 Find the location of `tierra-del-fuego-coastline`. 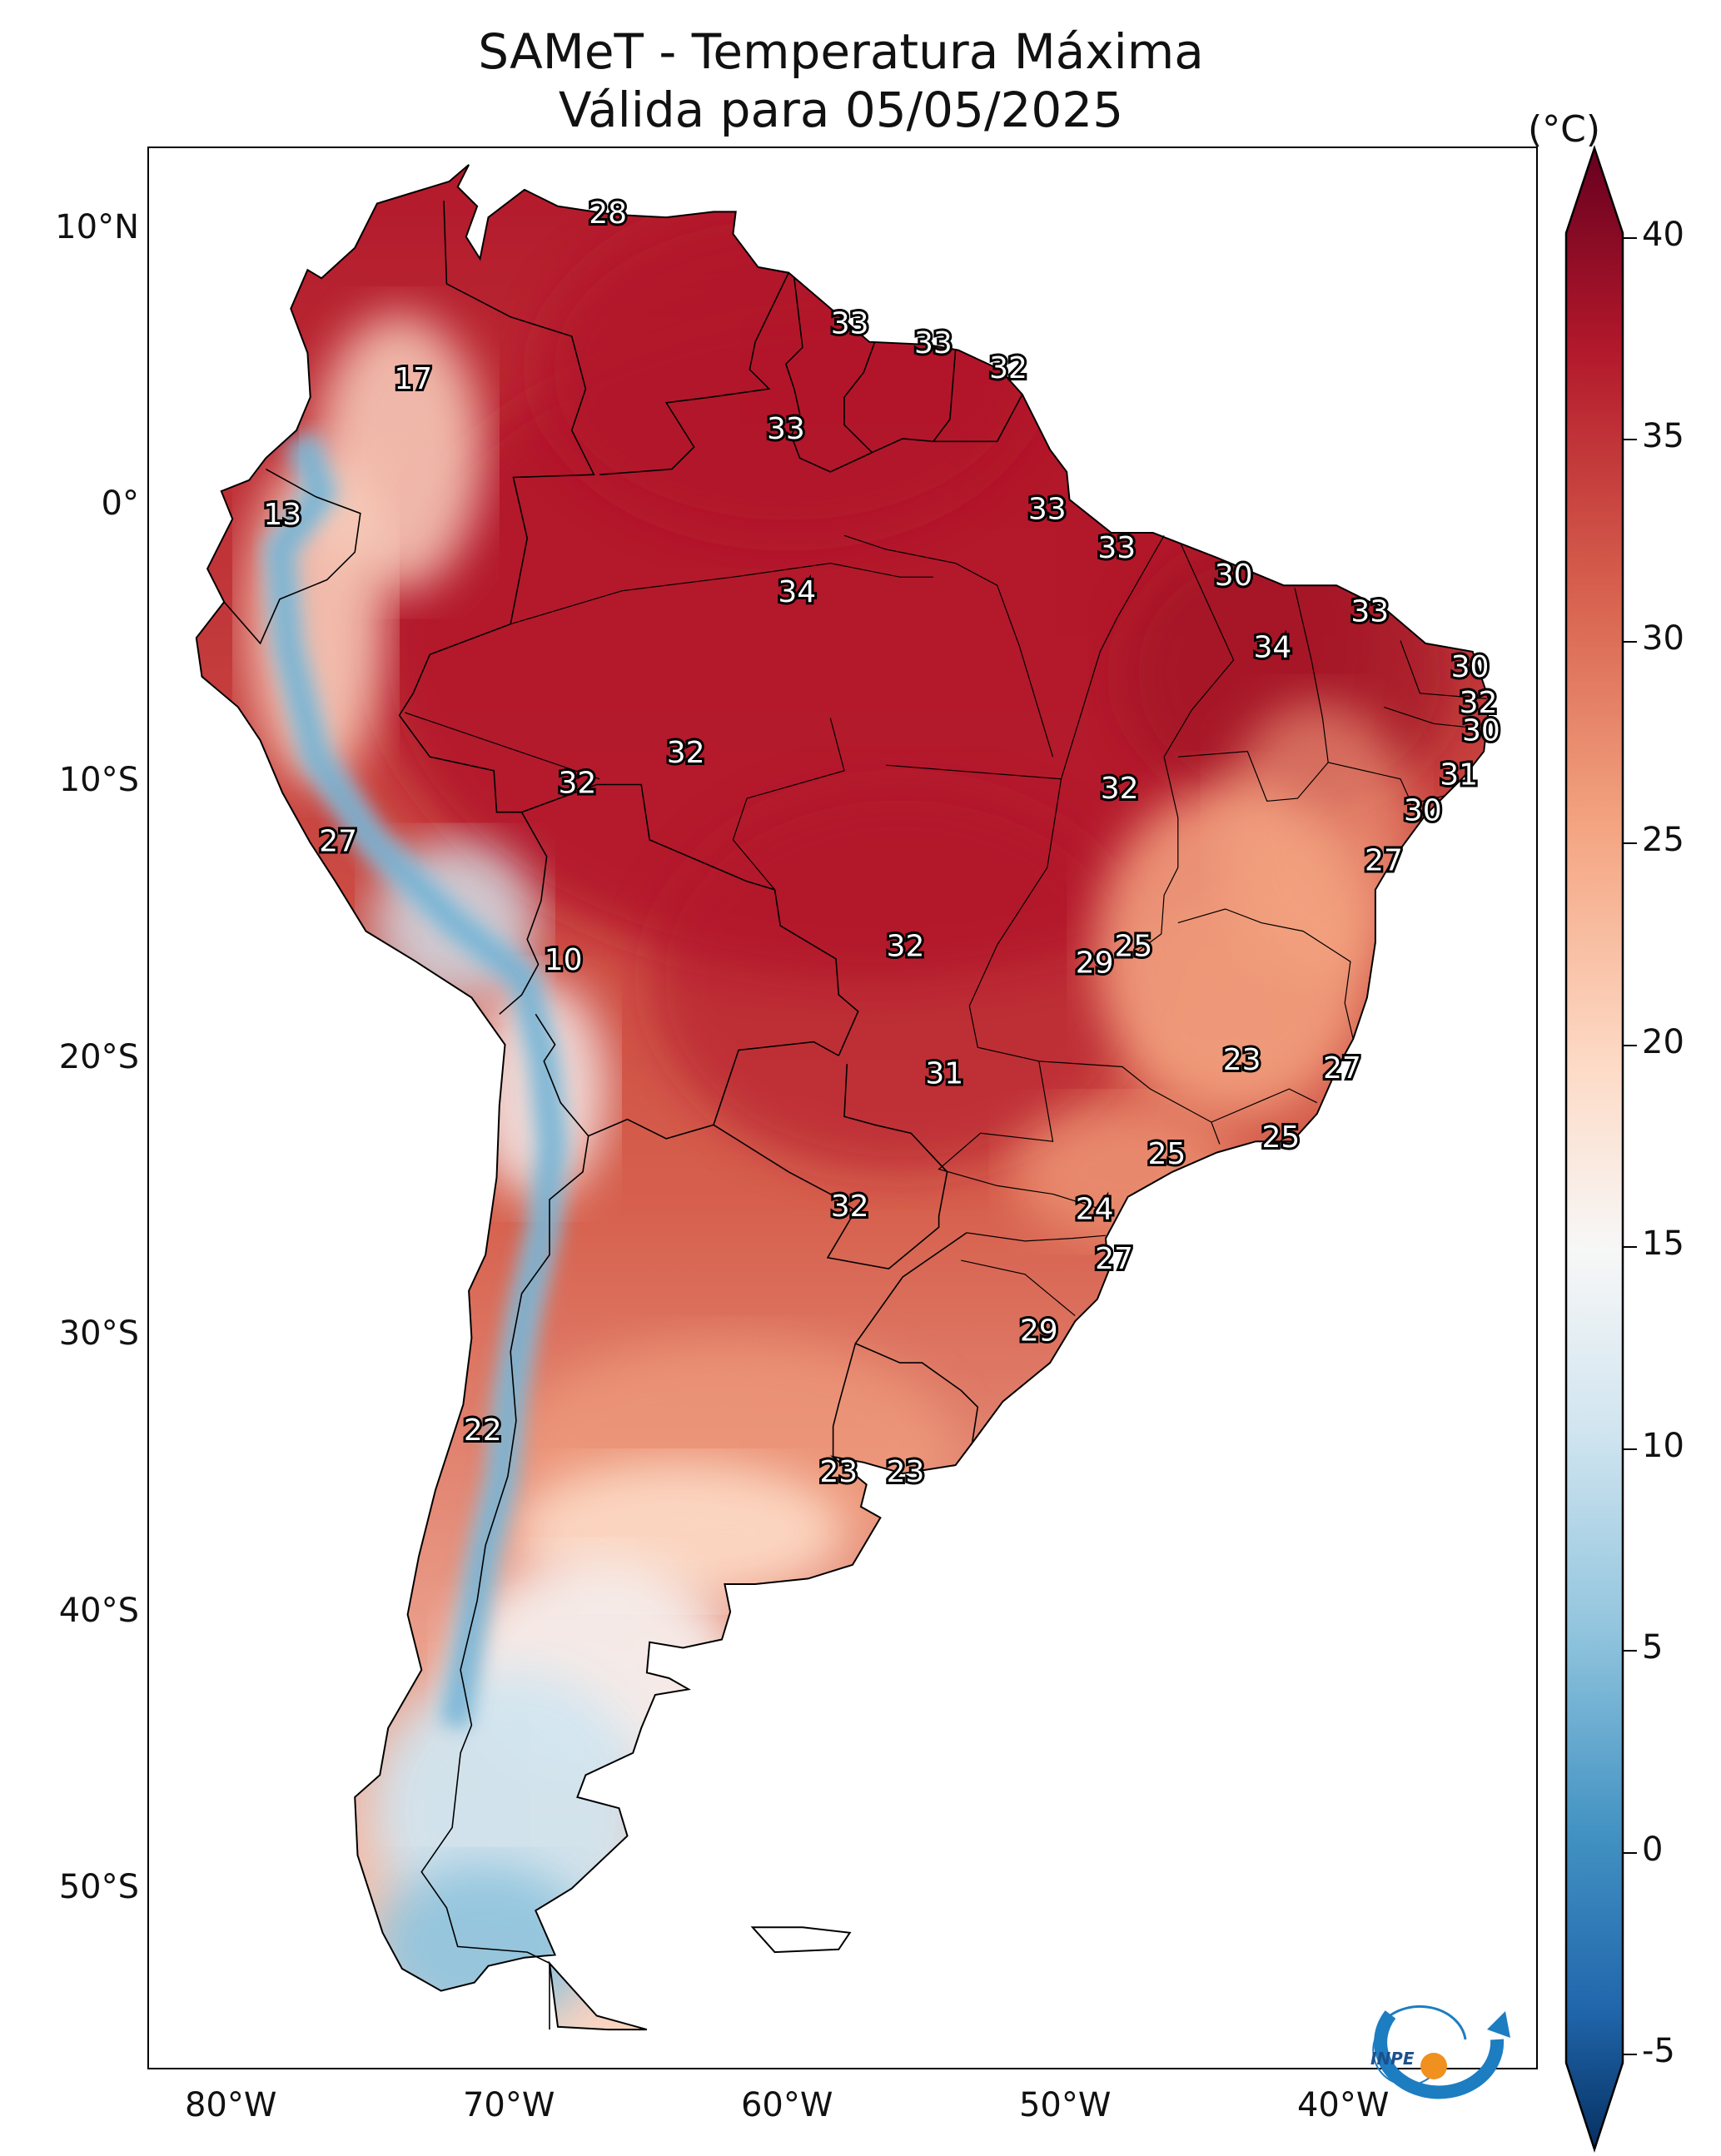

tierra-del-fuego-coastline is located at coordinates (598, 1995).